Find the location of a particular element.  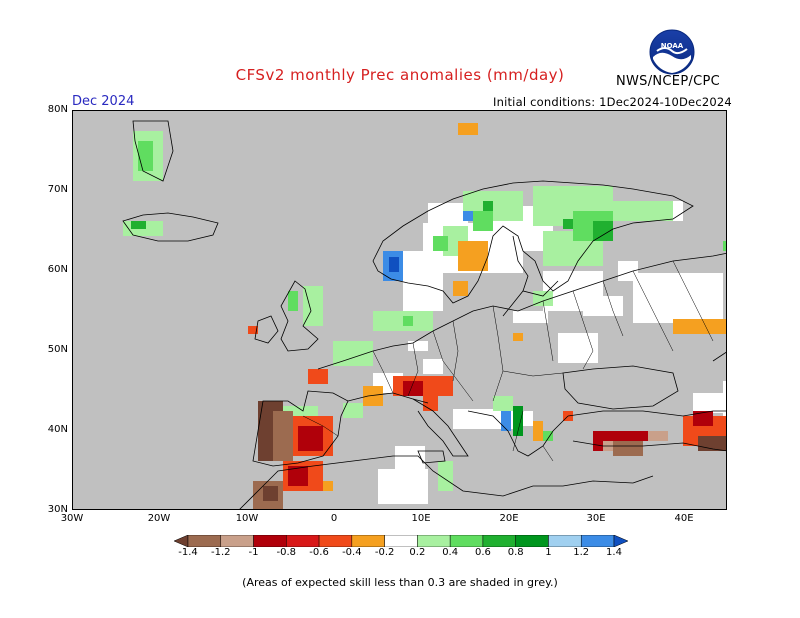

colorbar is located at coordinates (401, 541).